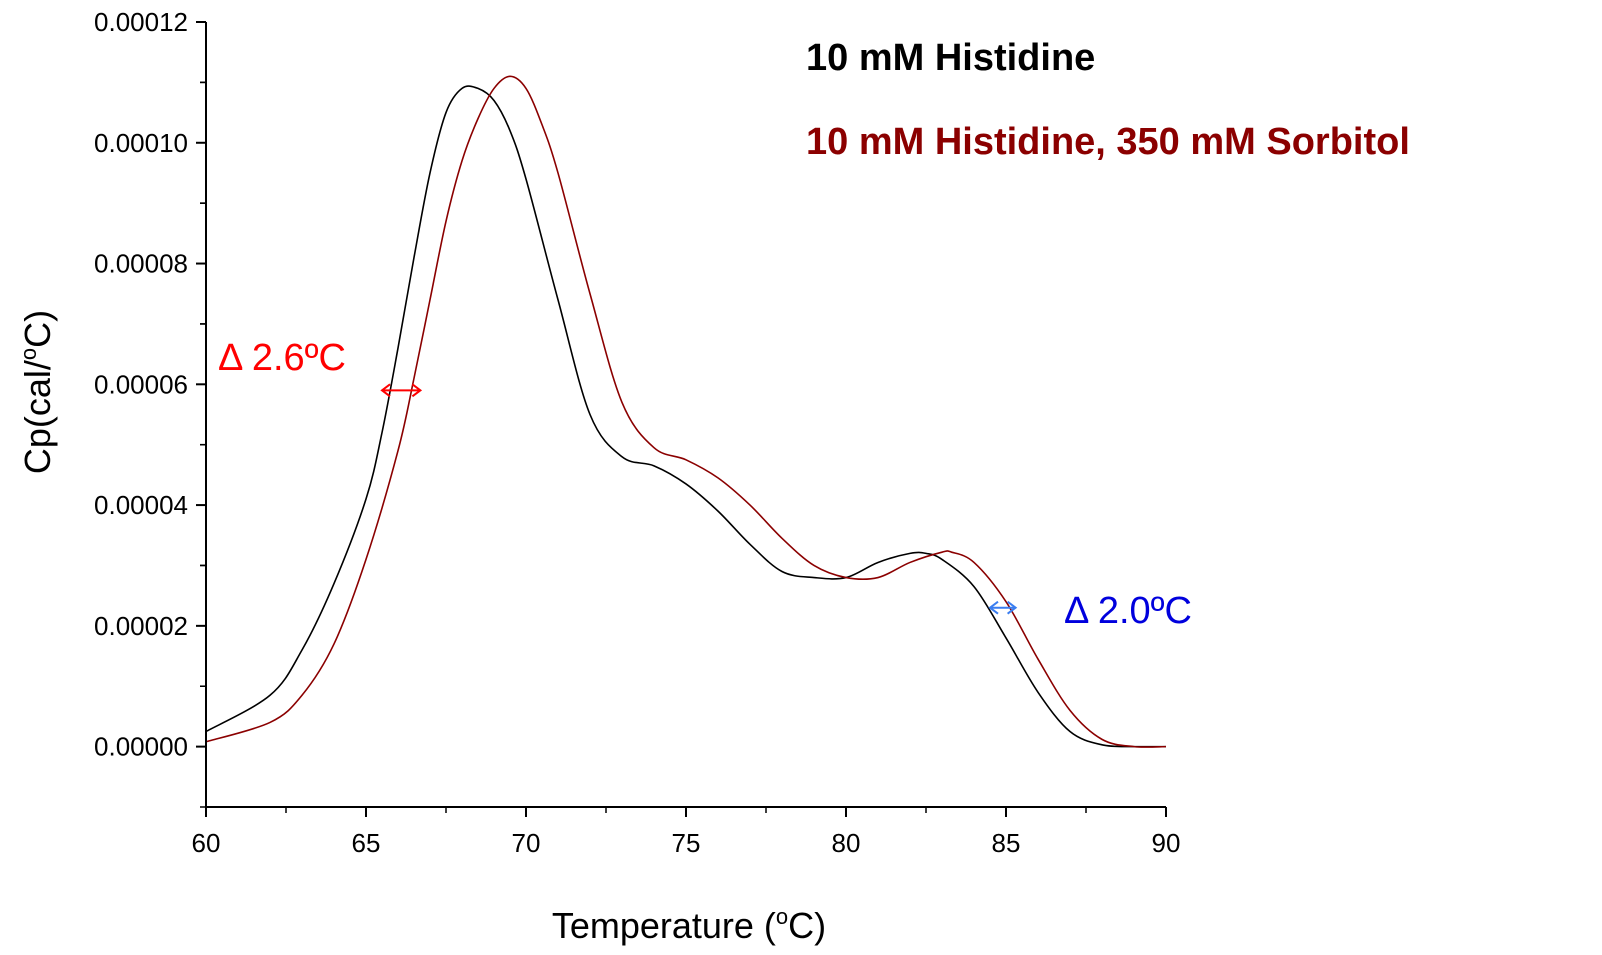 The height and width of the screenshot is (955, 1602). What do you see at coordinates (141, 626) in the screenshot?
I see `y-tick-label: 0.00002` at bounding box center [141, 626].